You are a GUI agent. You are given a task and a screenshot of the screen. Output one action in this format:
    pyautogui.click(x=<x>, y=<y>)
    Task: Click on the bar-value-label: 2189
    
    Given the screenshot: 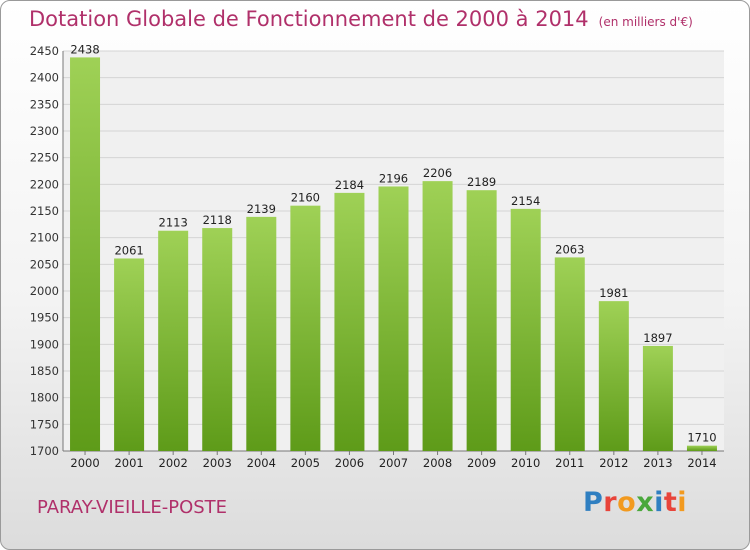 What is the action you would take?
    pyautogui.click(x=481, y=182)
    